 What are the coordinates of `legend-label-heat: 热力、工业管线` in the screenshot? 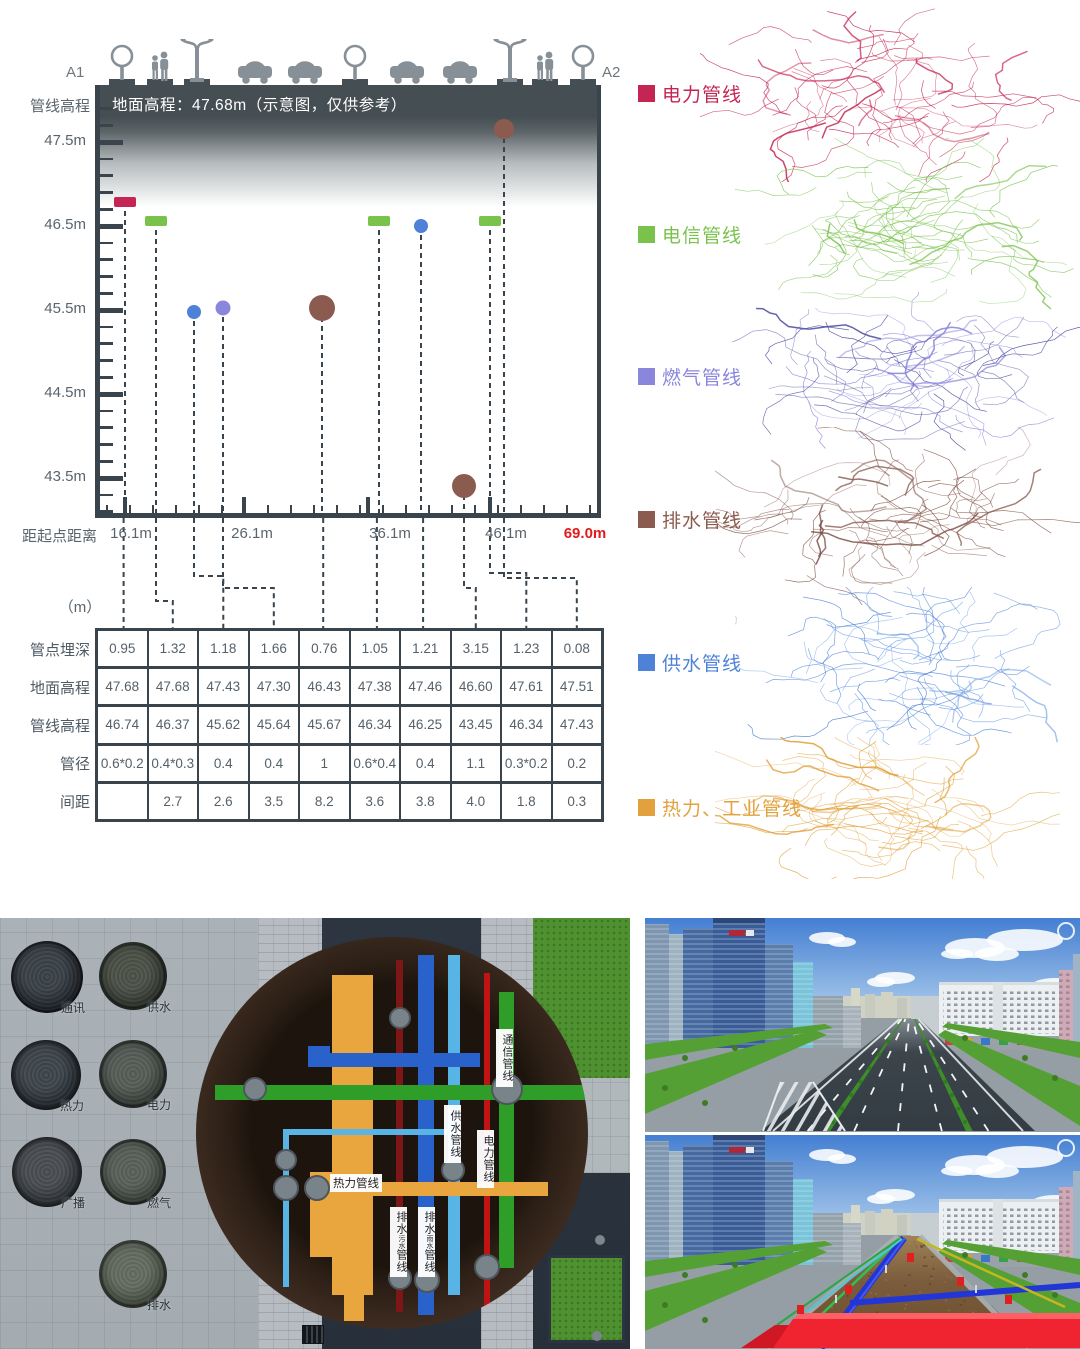 It's located at (732, 809).